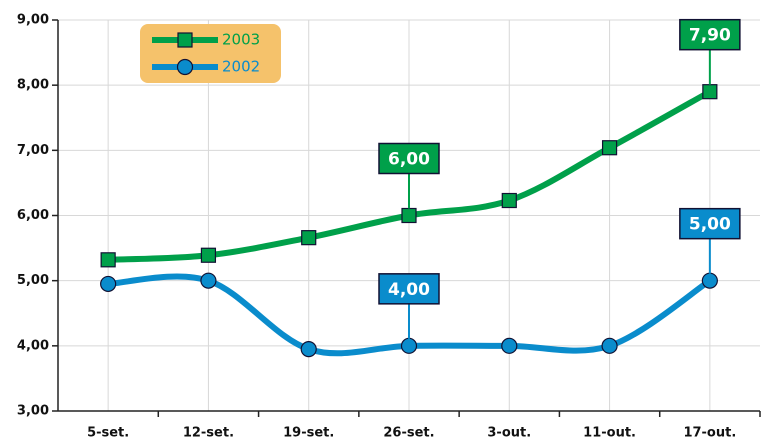 This screenshot has width=762, height=442. What do you see at coordinates (33, 411) in the screenshot?
I see `y-tick-label: 3,00` at bounding box center [33, 411].